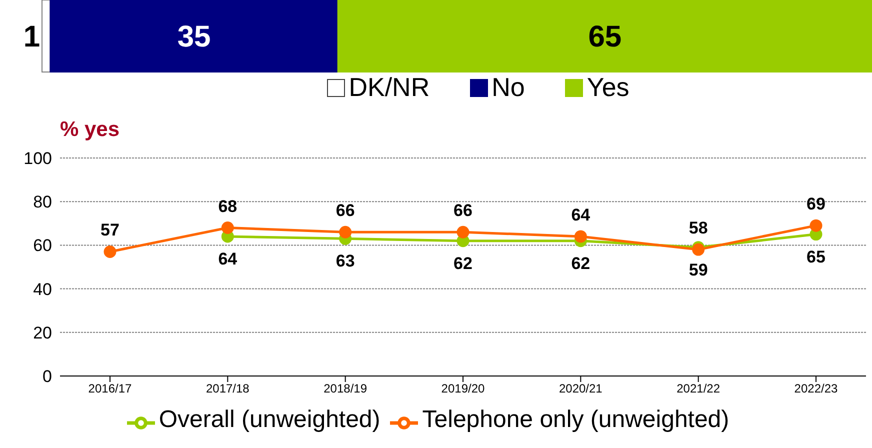  What do you see at coordinates (47, 376) in the screenshot?
I see `y-tick-label: 0` at bounding box center [47, 376].